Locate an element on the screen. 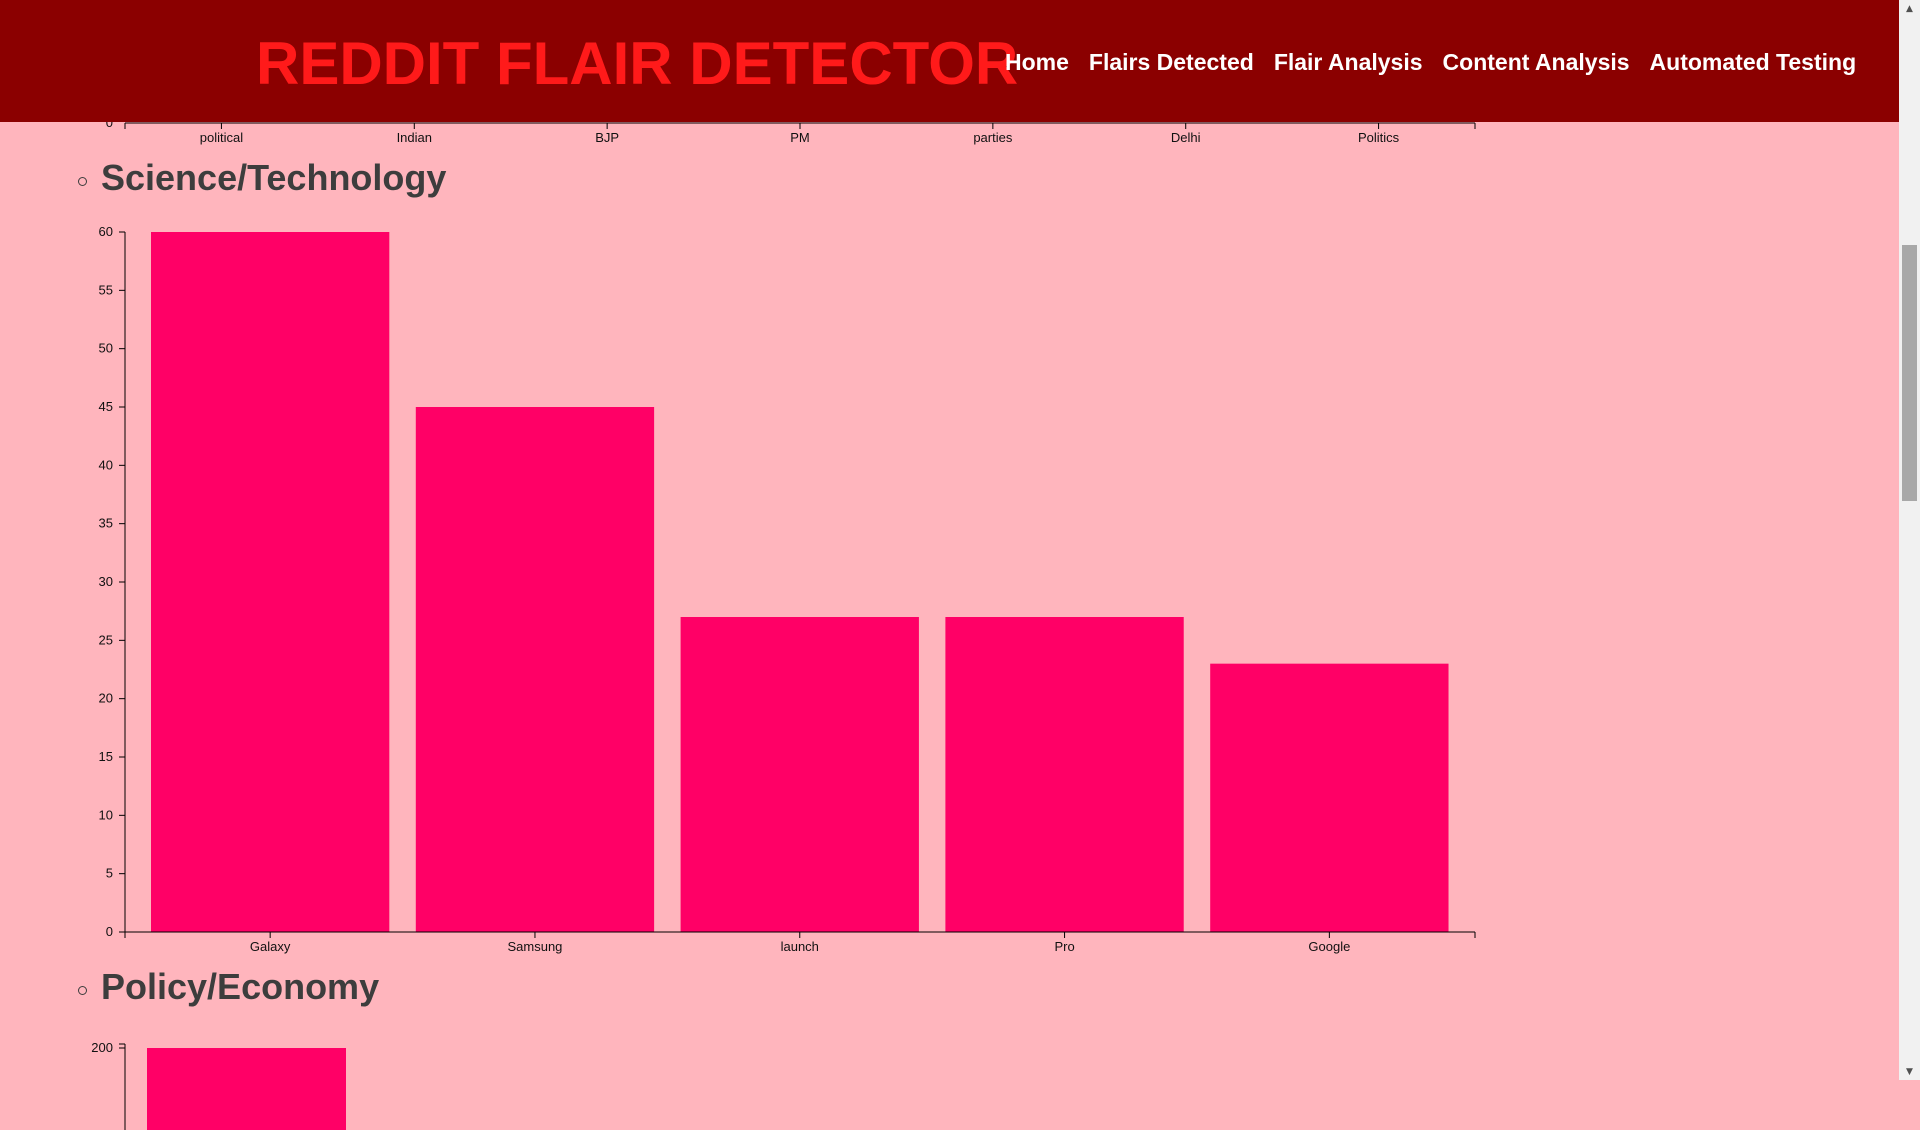  section-heading-science-technology: Science/Technology is located at coordinates (262, 178).